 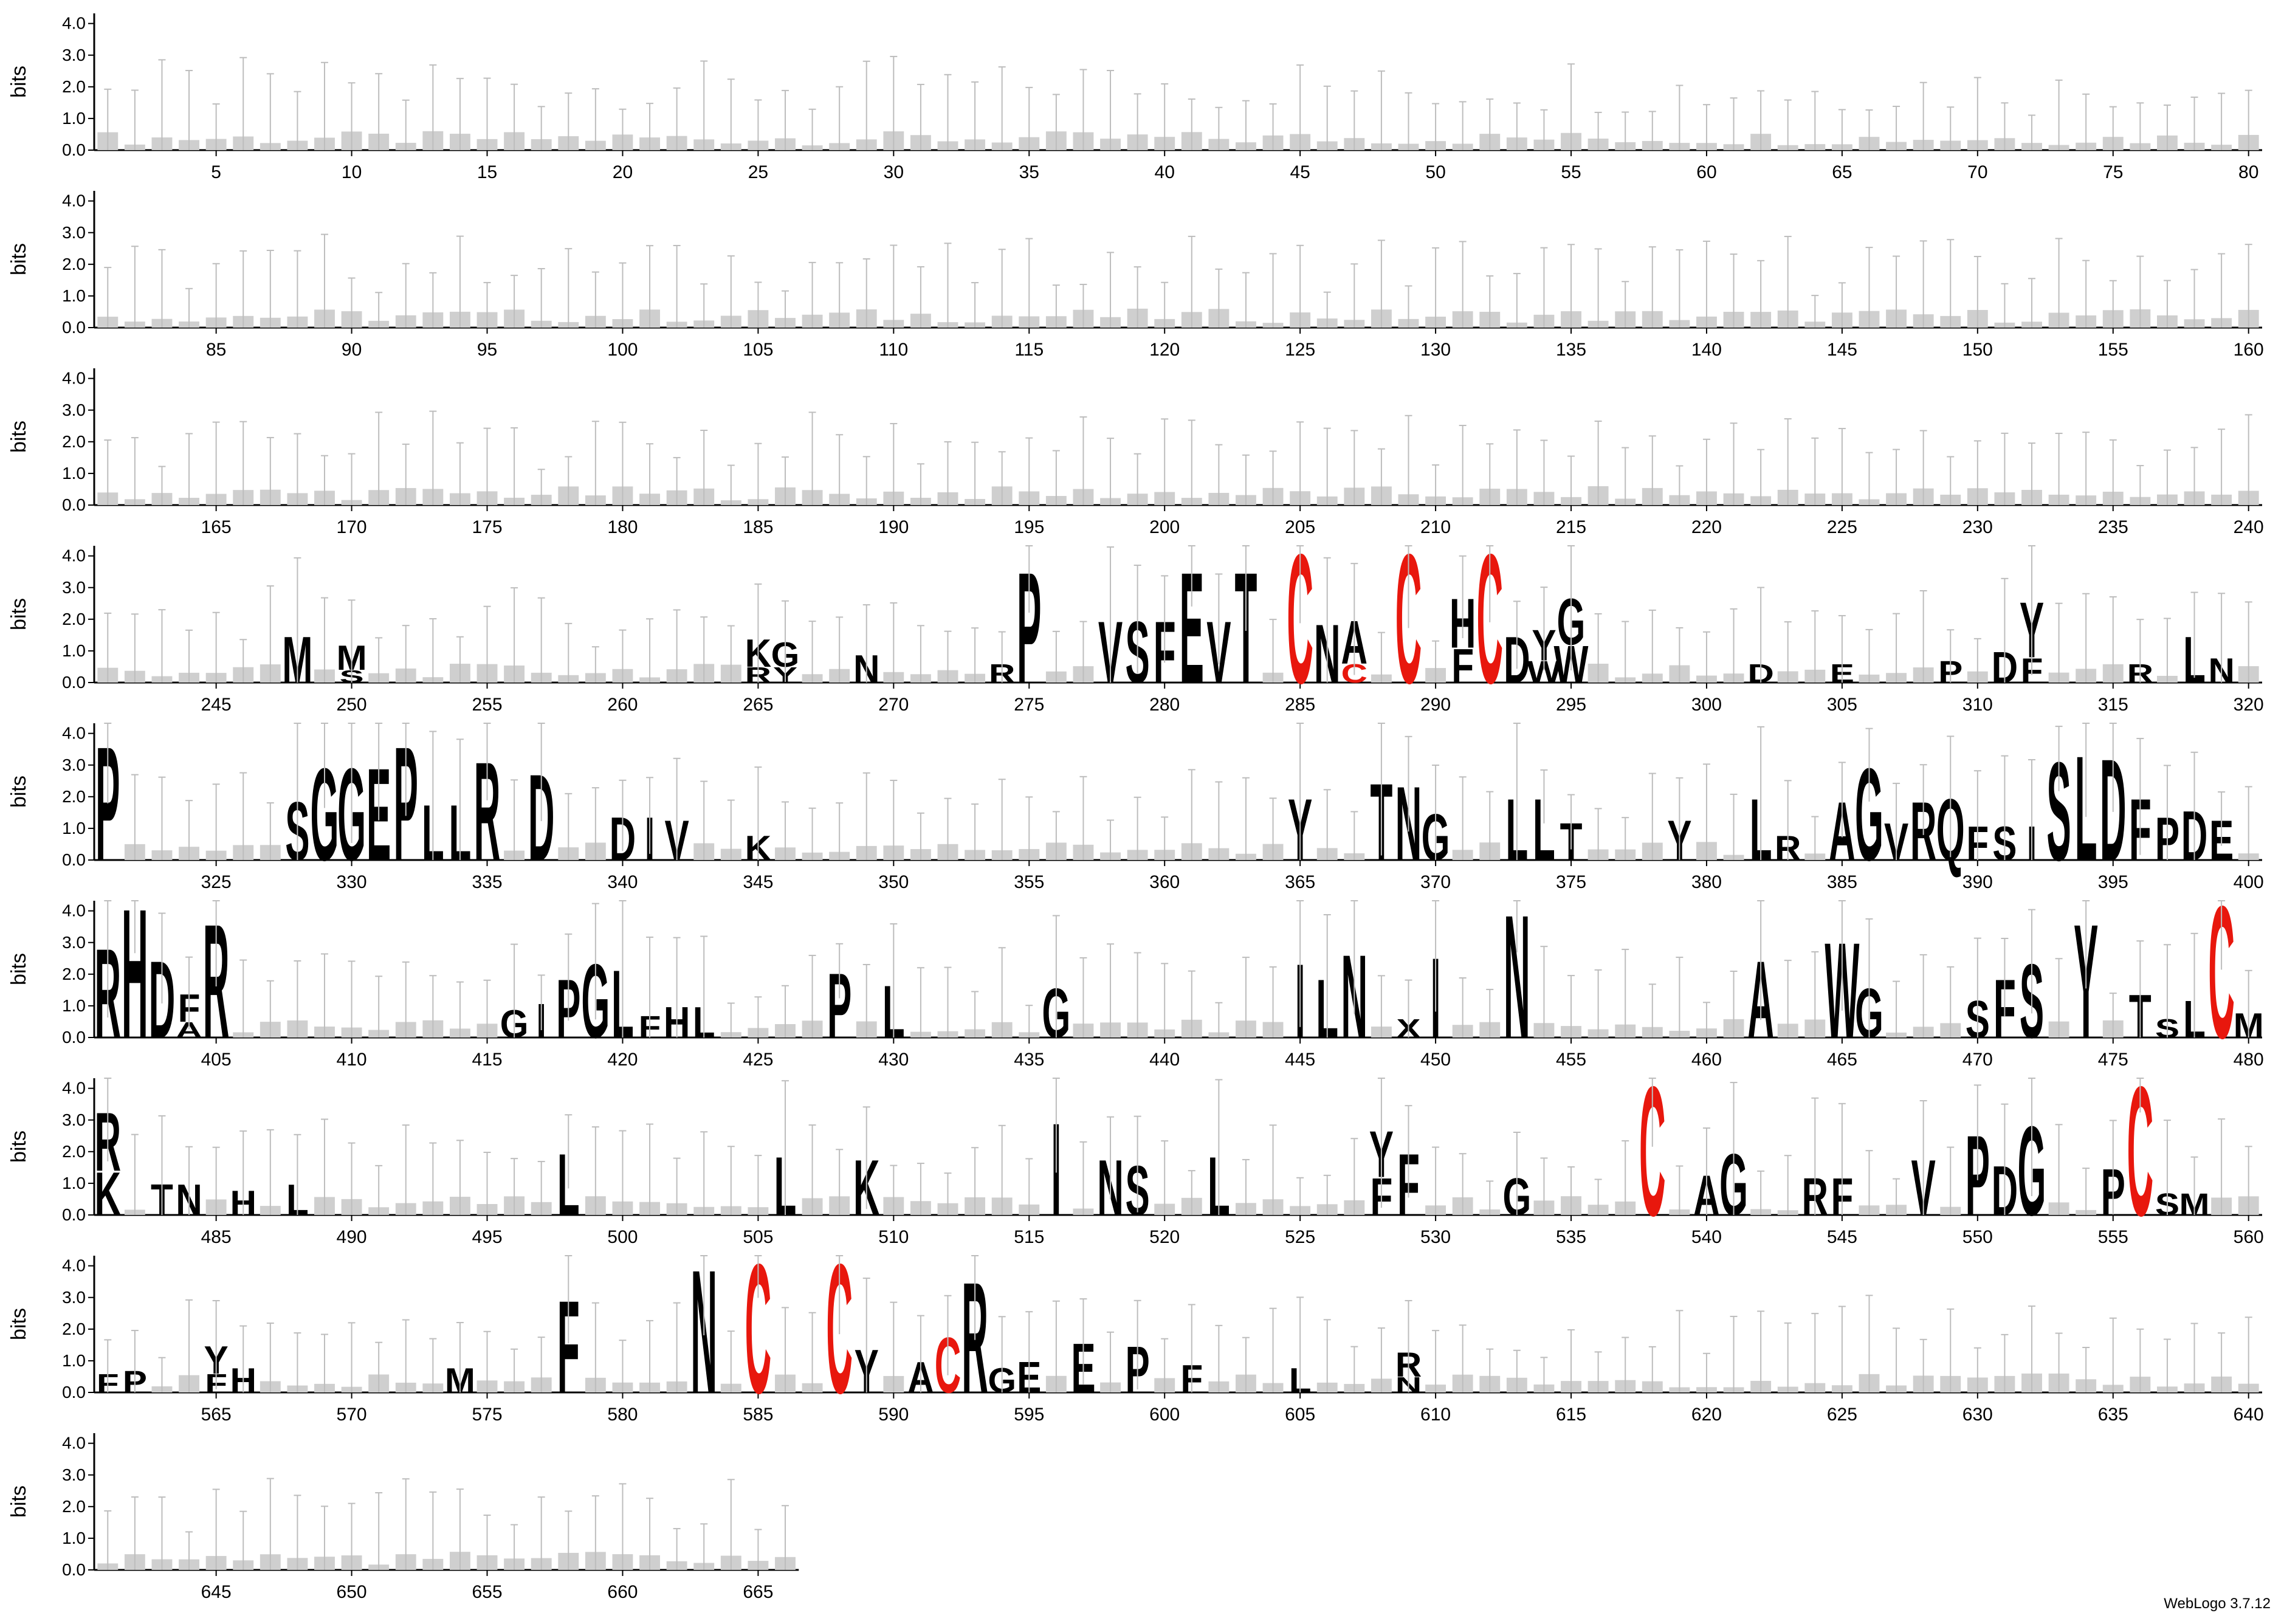 I want to click on x-tick-label: 55, so click(x=1571, y=172).